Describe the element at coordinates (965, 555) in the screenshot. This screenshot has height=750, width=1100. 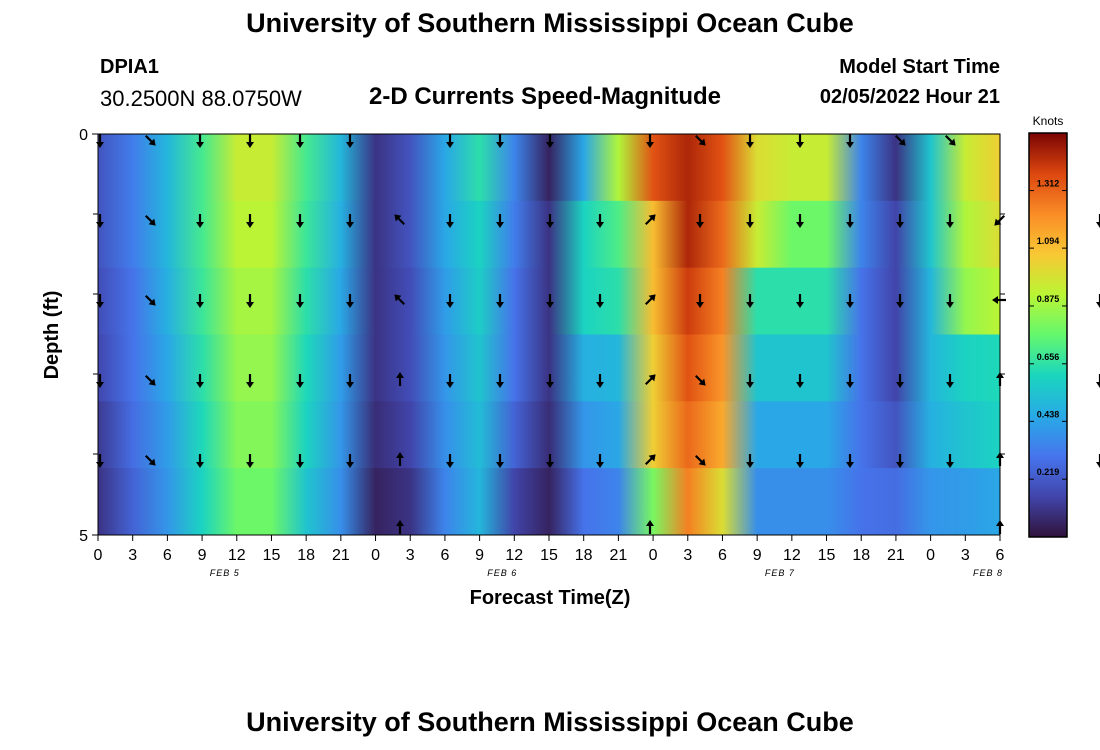
I see `x-tick-label: 3` at that location.